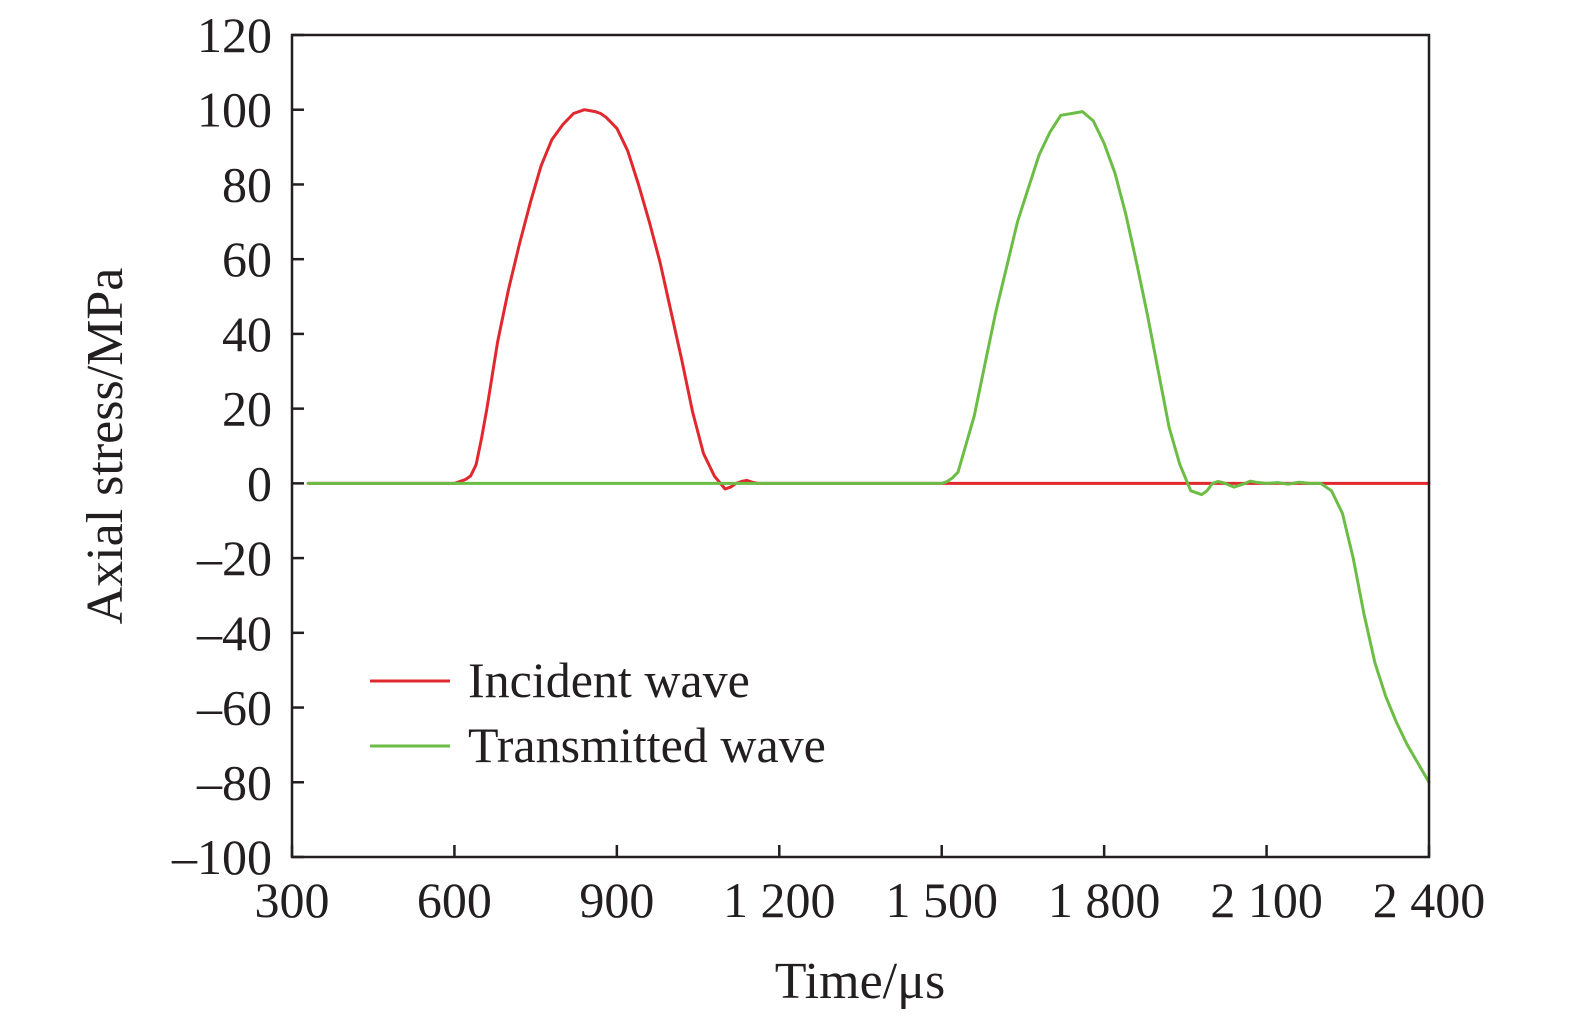 The width and height of the screenshot is (1575, 1024). Describe the element at coordinates (1429, 900) in the screenshot. I see `x-tick-label: 2 400` at that location.